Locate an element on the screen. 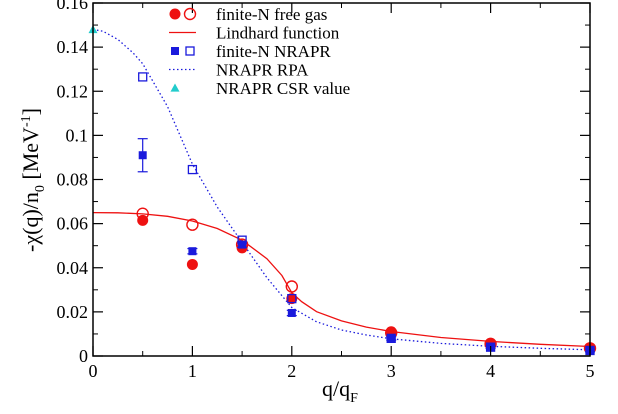 The width and height of the screenshot is (618, 414). y-tick-label: 0.06 is located at coordinates (73, 224).